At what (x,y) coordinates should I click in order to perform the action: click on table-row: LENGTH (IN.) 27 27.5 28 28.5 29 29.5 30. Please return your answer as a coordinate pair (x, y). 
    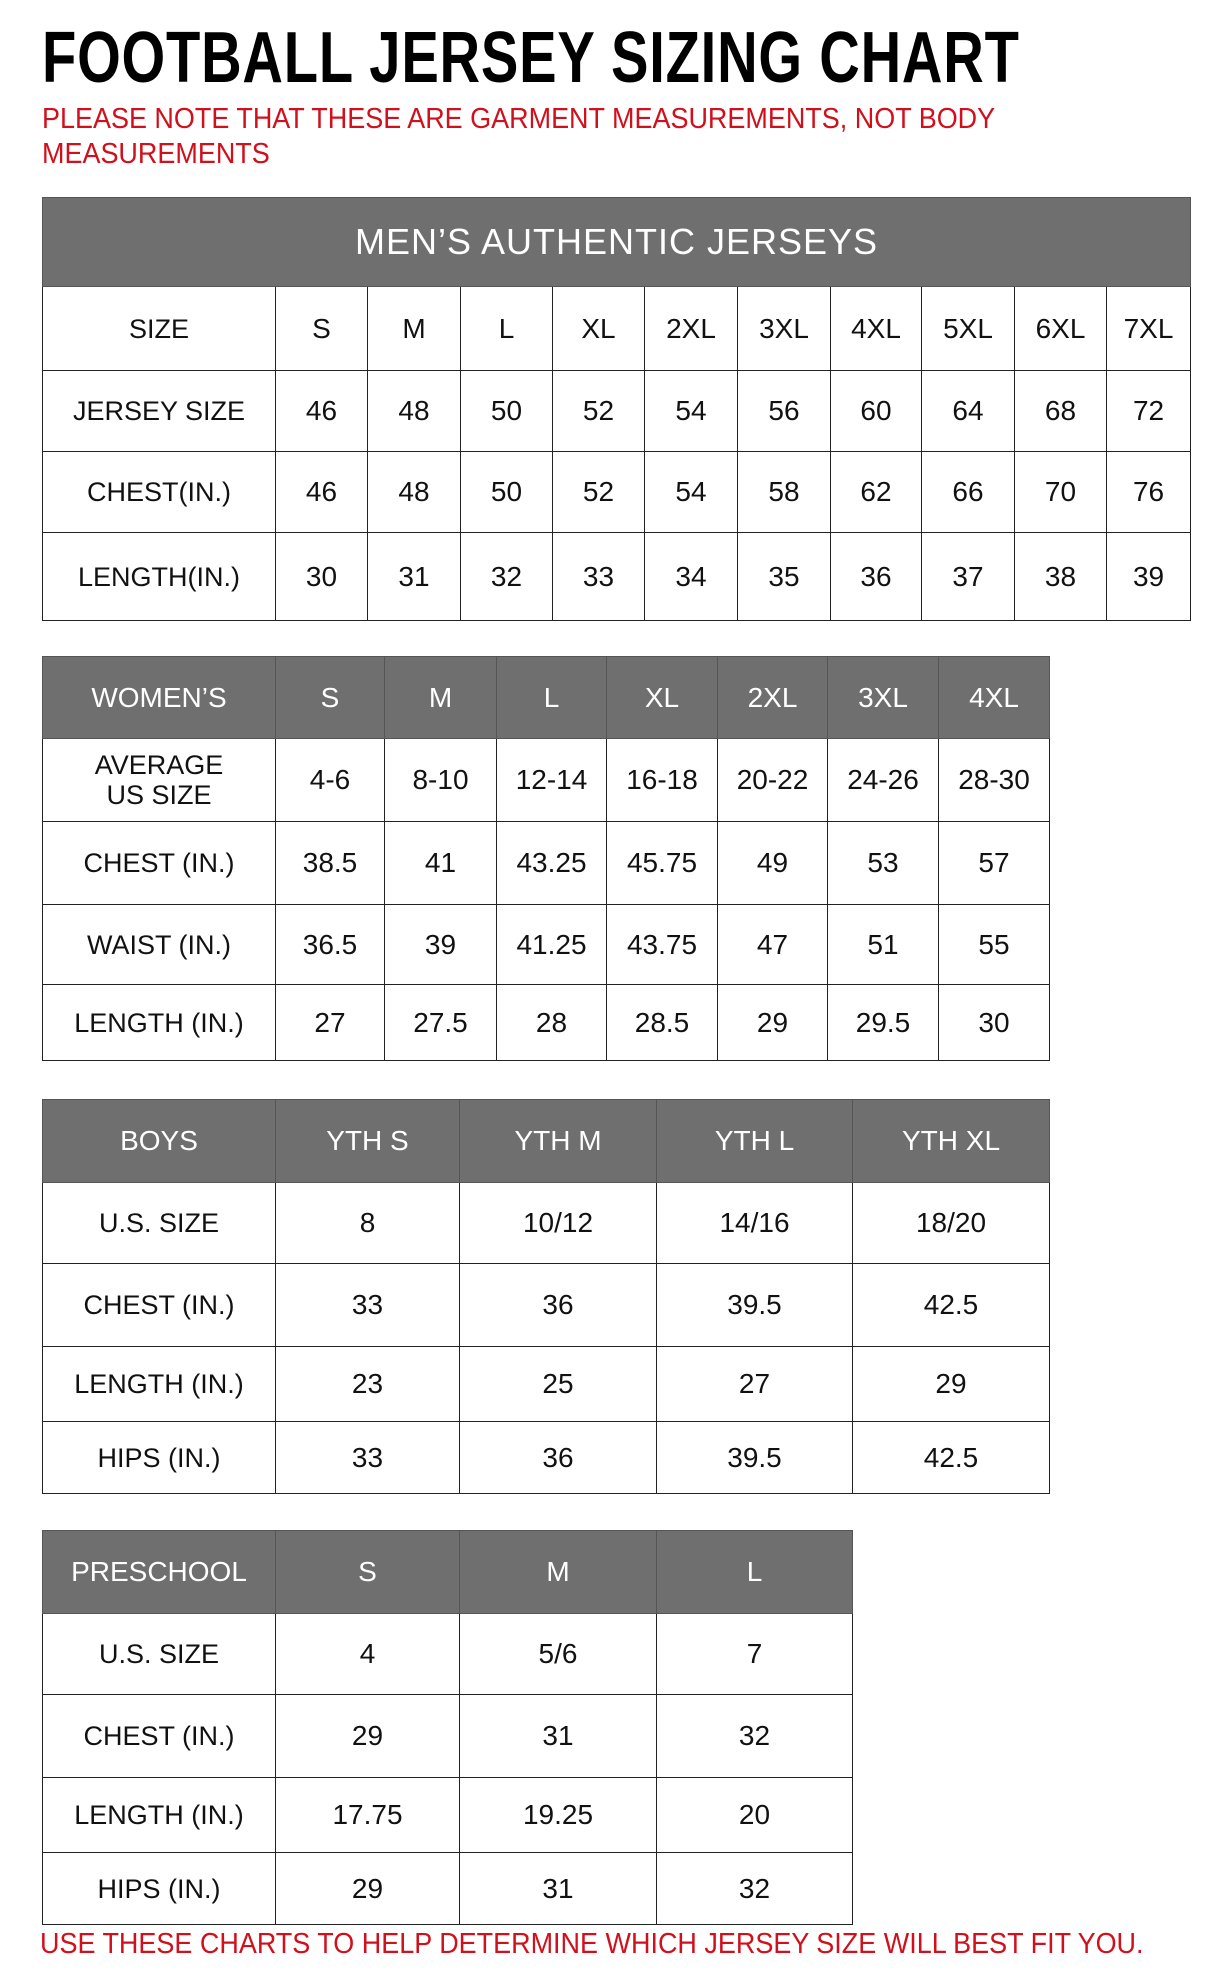
    Looking at the image, I should click on (546, 1022).